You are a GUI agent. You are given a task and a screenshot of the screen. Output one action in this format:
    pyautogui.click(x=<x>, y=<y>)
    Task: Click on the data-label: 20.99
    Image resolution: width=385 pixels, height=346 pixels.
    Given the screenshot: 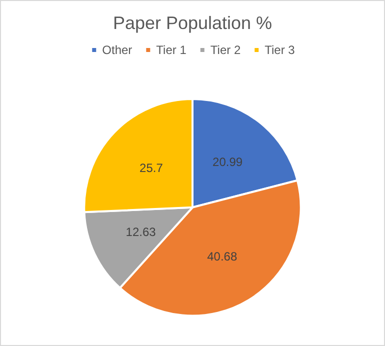 What is the action you would take?
    pyautogui.click(x=227, y=162)
    